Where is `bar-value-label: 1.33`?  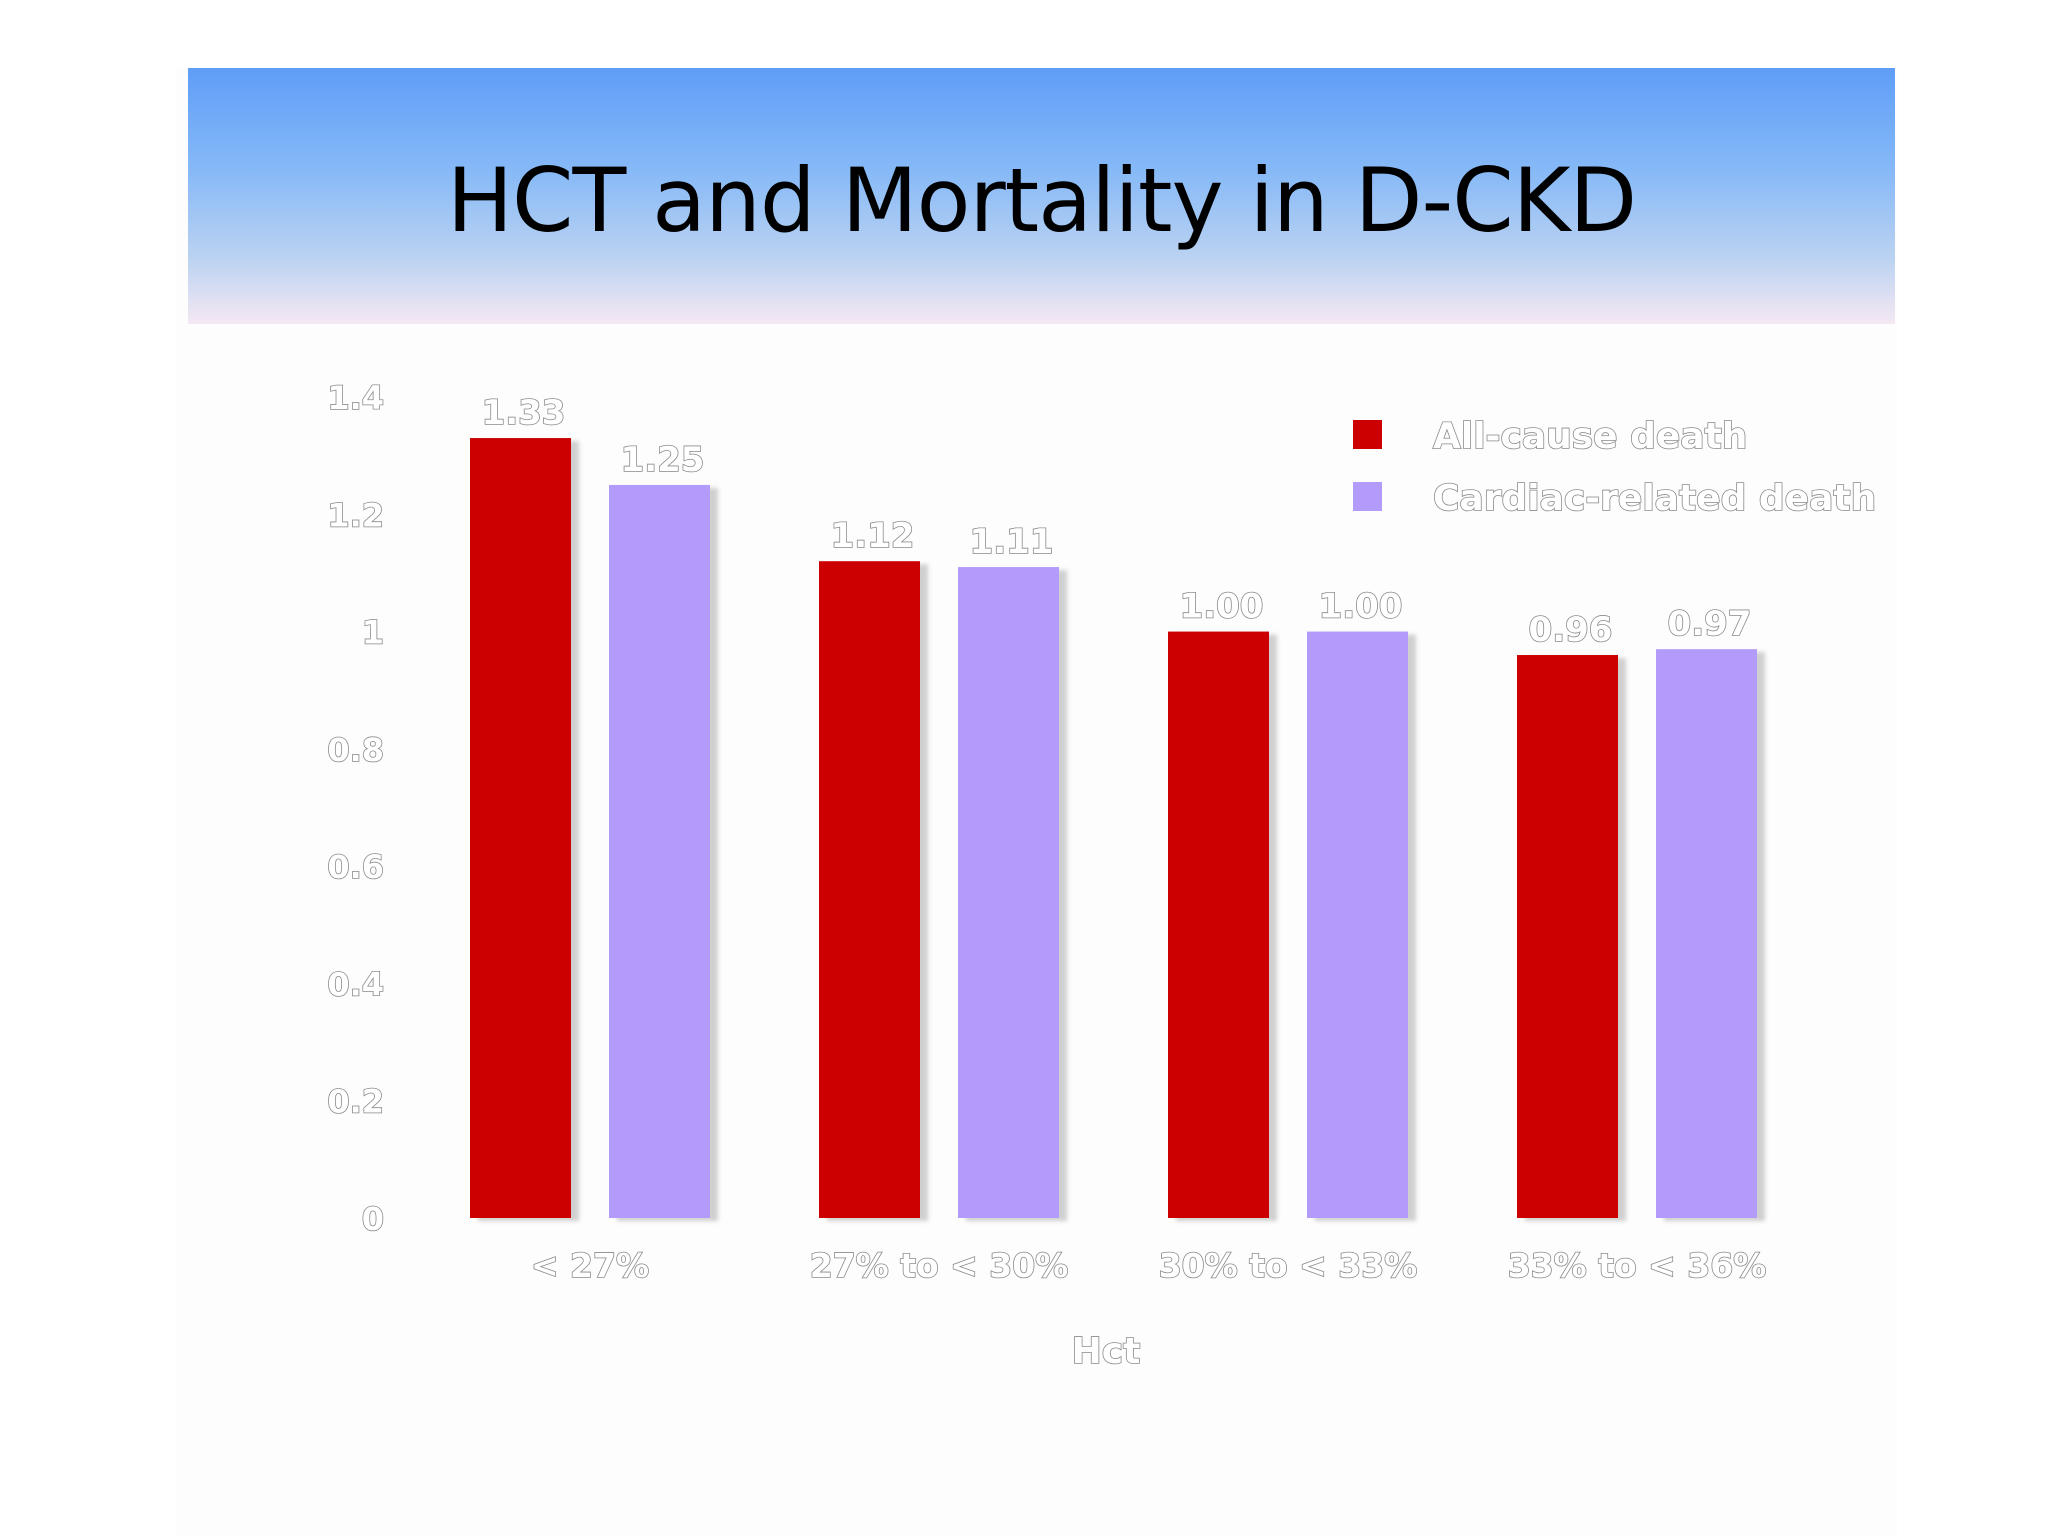 bar-value-label: 1.33 is located at coordinates (524, 413).